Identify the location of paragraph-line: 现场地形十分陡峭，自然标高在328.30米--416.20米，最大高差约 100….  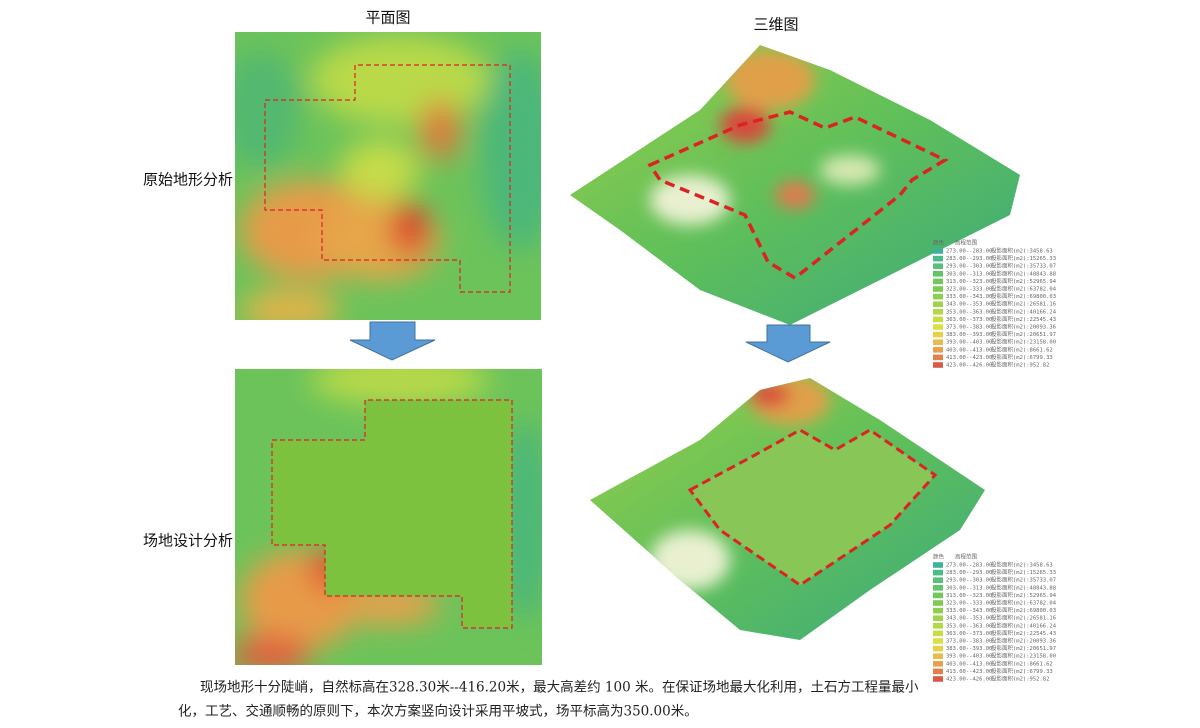
(559, 687).